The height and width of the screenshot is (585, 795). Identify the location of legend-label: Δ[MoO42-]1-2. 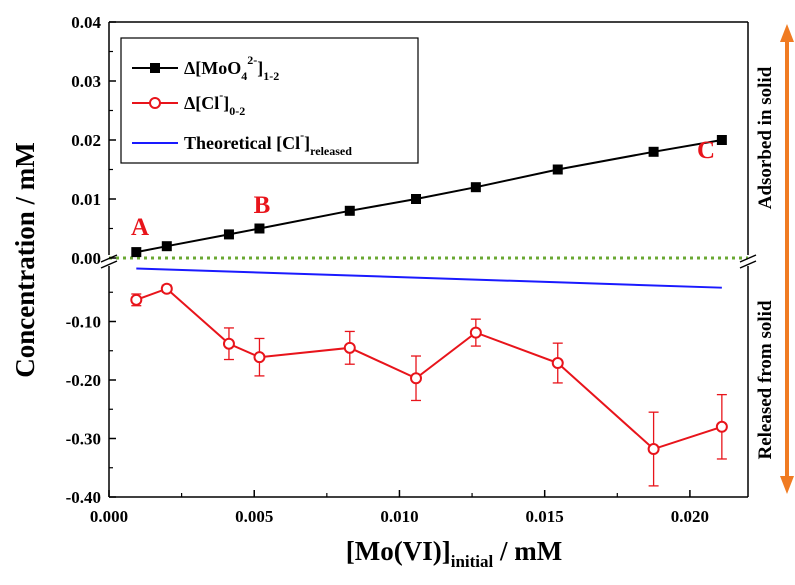
(231, 68).